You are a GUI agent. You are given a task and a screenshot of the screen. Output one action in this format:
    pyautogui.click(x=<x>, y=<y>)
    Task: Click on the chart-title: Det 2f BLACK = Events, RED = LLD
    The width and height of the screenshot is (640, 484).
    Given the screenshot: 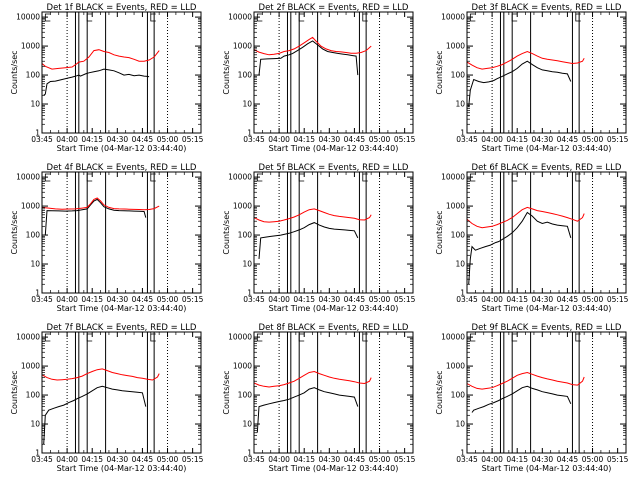 What is the action you would take?
    pyautogui.click(x=334, y=8)
    